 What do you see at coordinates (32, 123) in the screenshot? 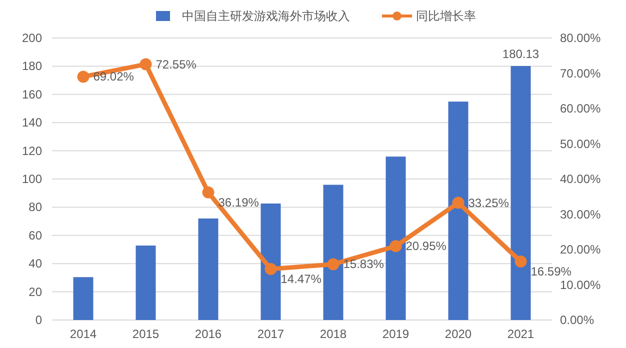
I see `y-tick-label: 140` at bounding box center [32, 123].